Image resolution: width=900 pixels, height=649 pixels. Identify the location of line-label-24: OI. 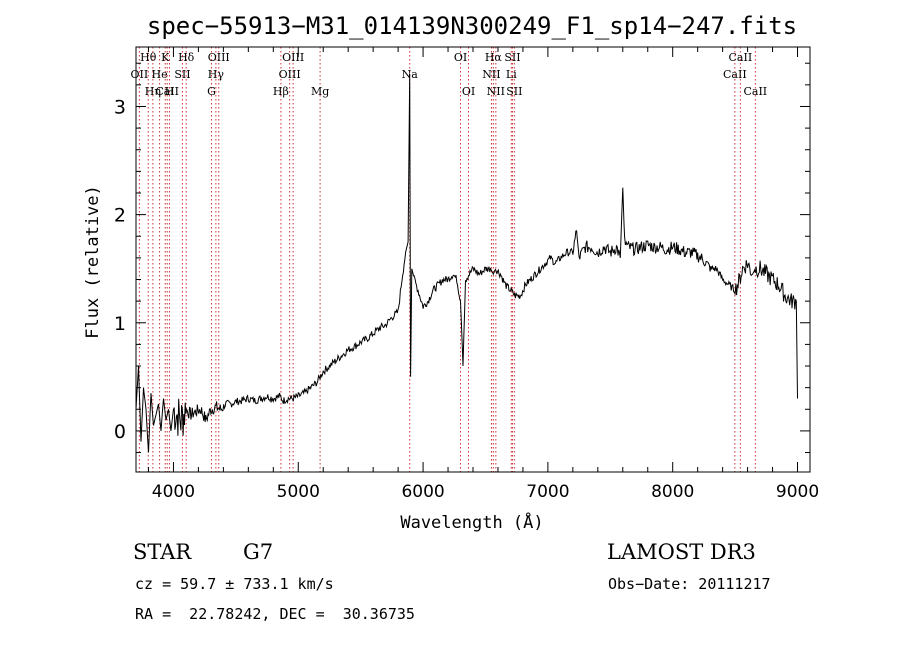
(468, 91).